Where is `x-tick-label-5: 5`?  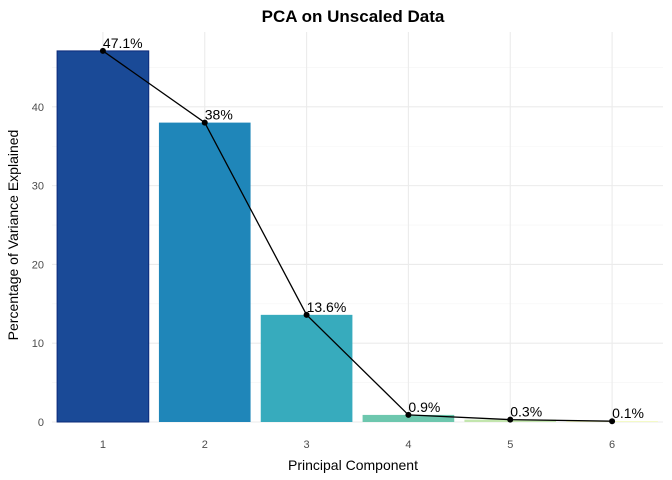 x-tick-label-5: 5 is located at coordinates (510, 445).